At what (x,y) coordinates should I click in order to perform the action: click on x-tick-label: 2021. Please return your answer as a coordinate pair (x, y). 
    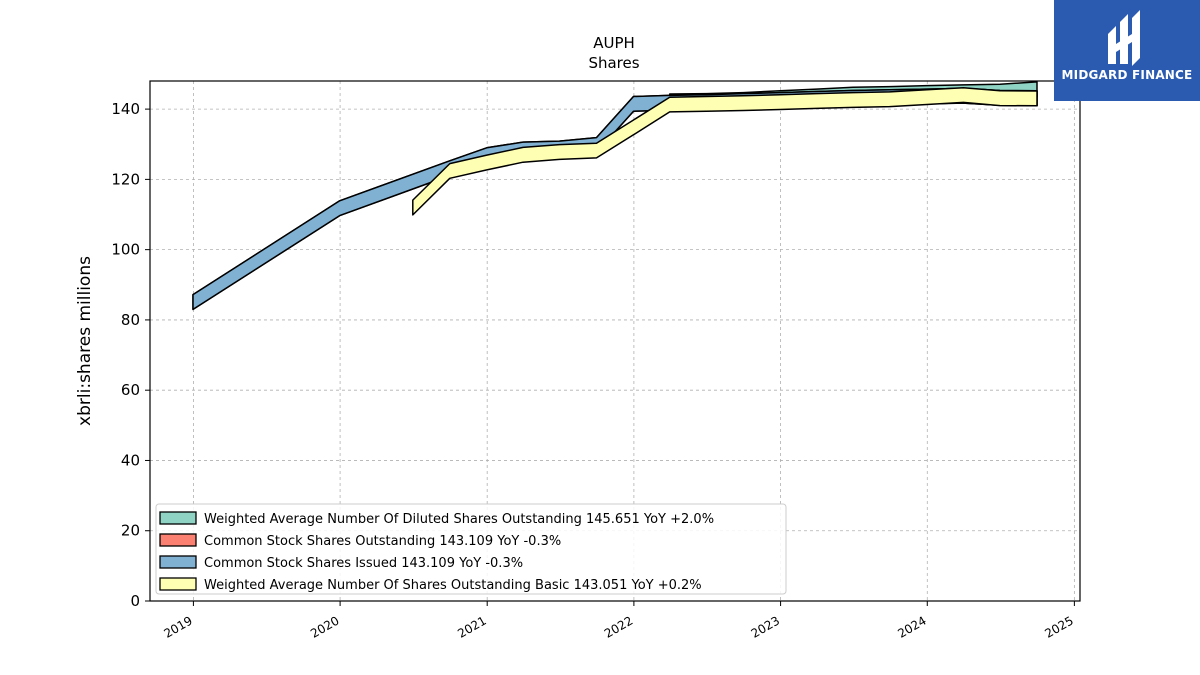
    Looking at the image, I should click on (471, 626).